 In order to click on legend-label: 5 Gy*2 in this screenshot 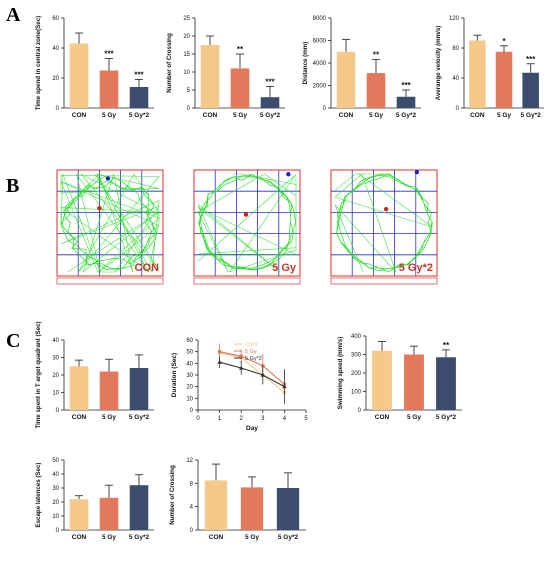, I will do `click(253, 359)`.